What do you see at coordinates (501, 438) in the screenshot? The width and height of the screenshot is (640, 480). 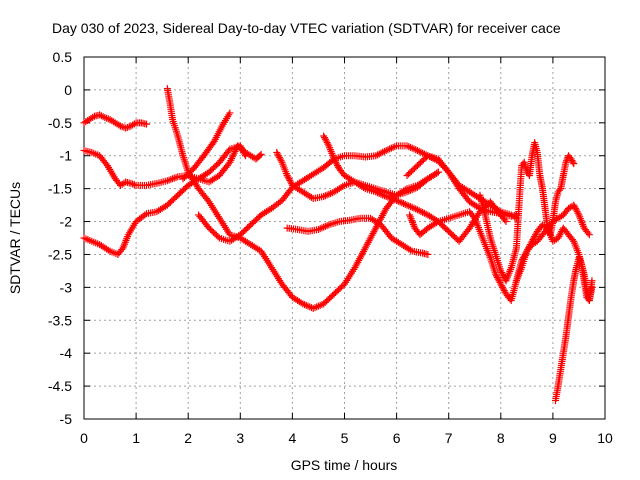 I see `x-tick-label: 8` at bounding box center [501, 438].